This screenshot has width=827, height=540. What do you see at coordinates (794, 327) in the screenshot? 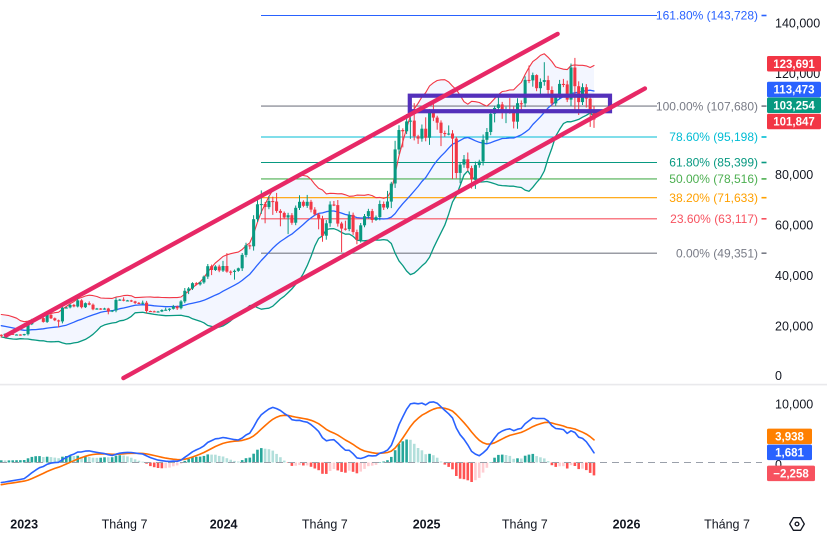
I see `svg-text: 20,000` at bounding box center [794, 327].